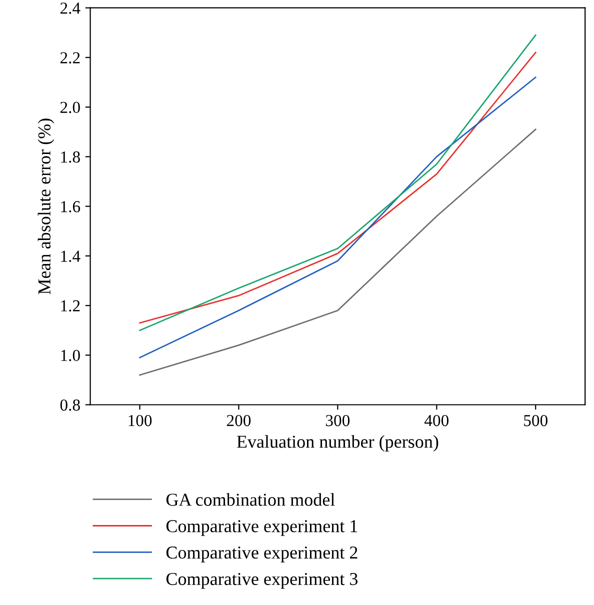 This screenshot has width=594, height=605. Describe the element at coordinates (337, 443) in the screenshot. I see `x-axis-title: Evaluation number (person)` at that location.